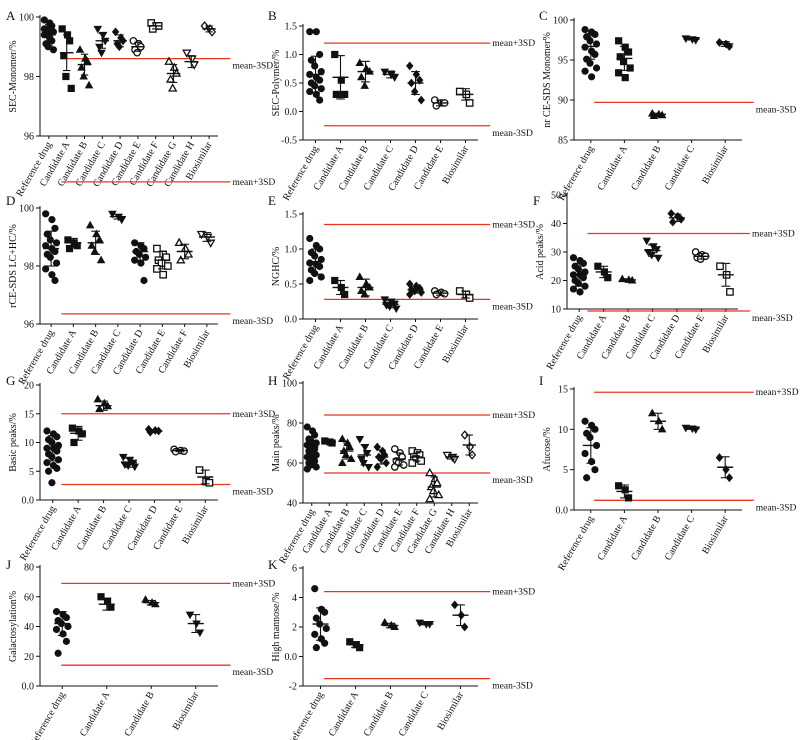 Image resolution: width=802 pixels, height=740 pixels. Describe the element at coordinates (29, 657) in the screenshot. I see `y-tick-label: 20` at that location.